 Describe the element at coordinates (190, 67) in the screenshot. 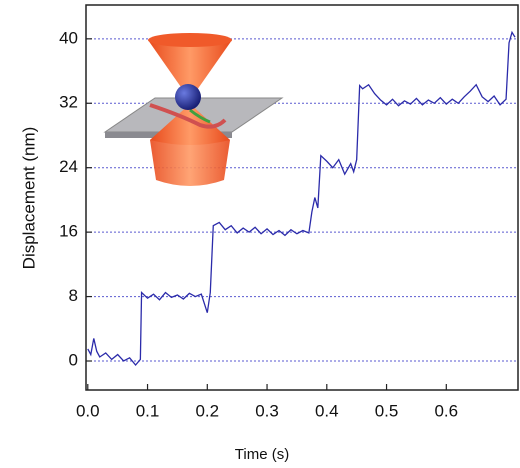

I see `laser-cone-top` at that location.